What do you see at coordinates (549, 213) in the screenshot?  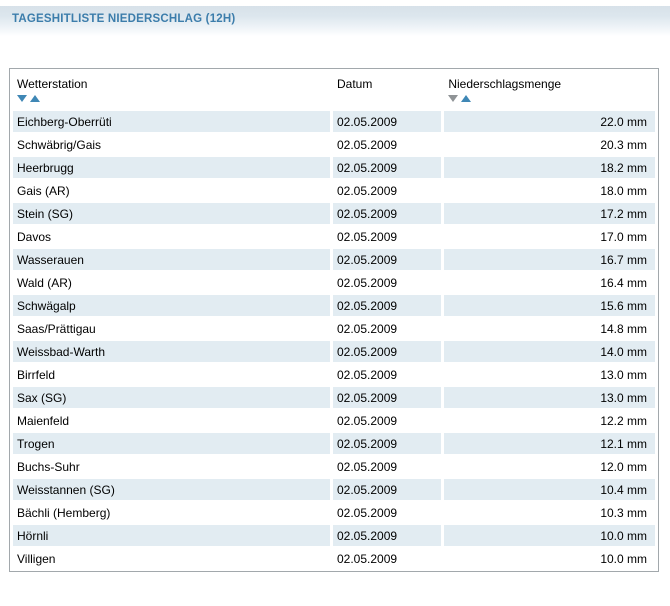 I see `cell-amount: 17.2 mm` at bounding box center [549, 213].